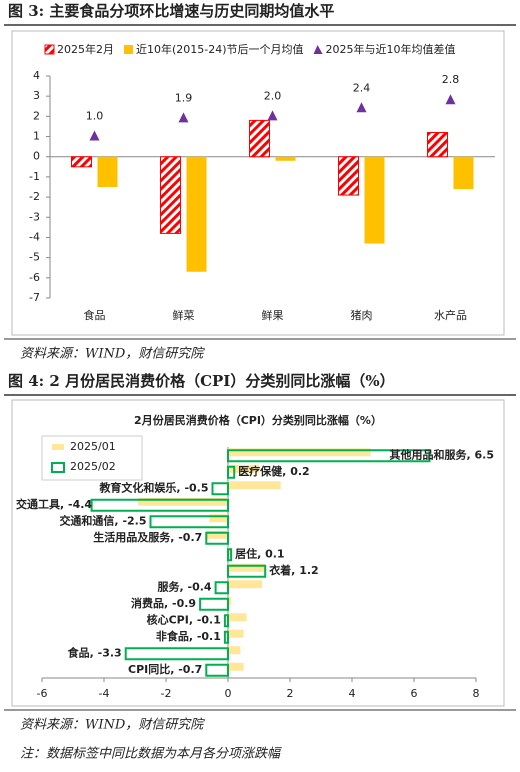  Describe the element at coordinates (153, 487) in the screenshot. I see `data-label: 教育文化和娱乐, -0.5` at that location.